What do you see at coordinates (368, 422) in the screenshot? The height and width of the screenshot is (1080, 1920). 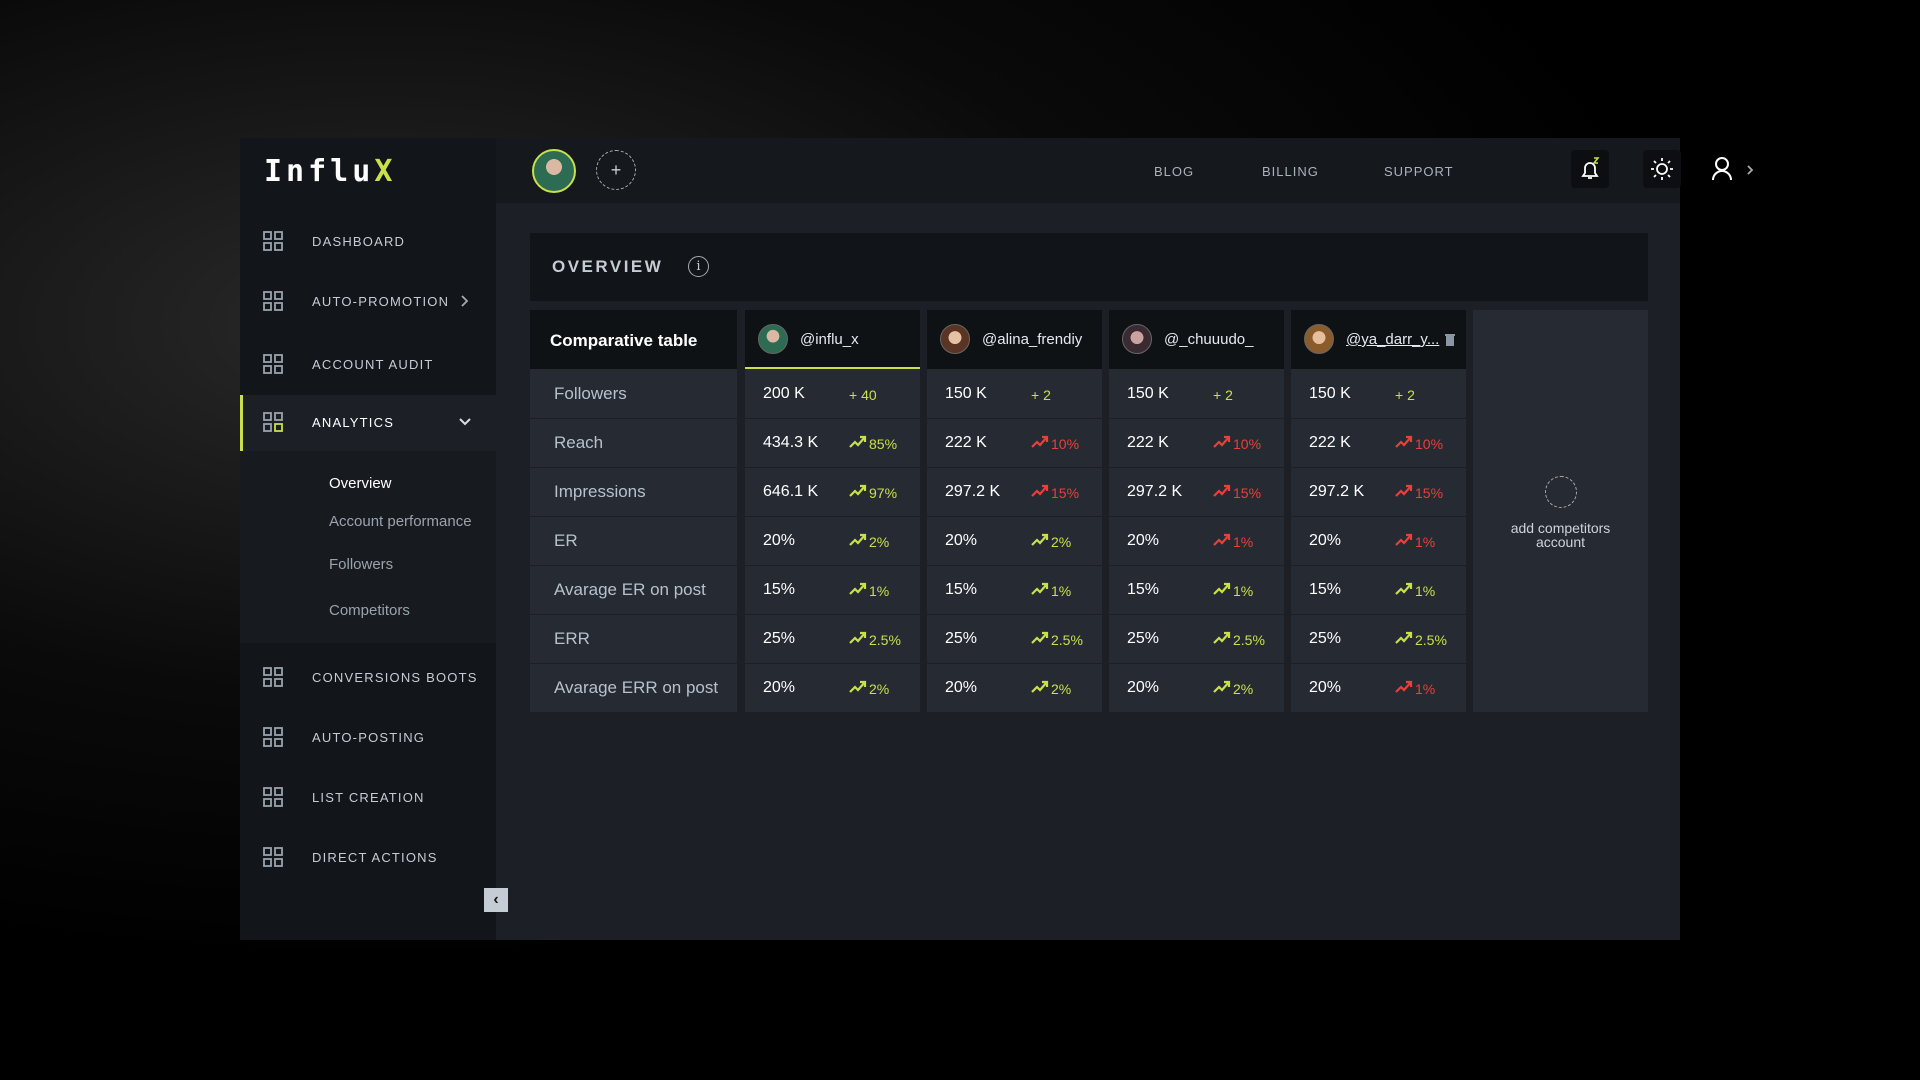 I see `nav-item: ANALYTICS` at bounding box center [368, 422].